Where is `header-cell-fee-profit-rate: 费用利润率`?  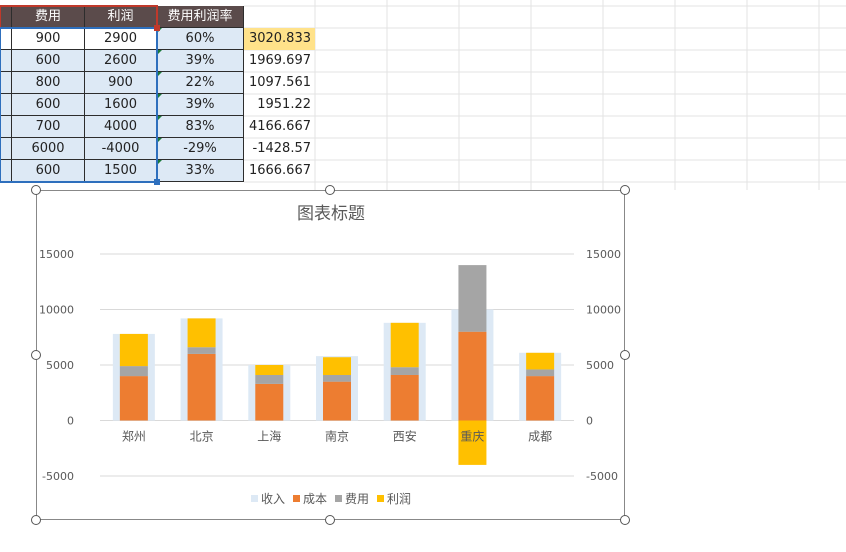 header-cell-fee-profit-rate: 费用利润率 is located at coordinates (200, 17).